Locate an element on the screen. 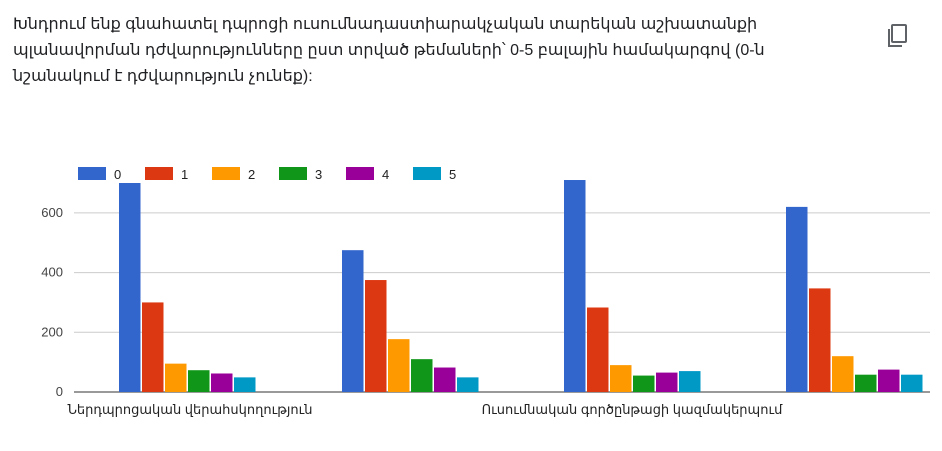 The image size is (942, 451). y-tick-label: 200 is located at coordinates (52, 331).